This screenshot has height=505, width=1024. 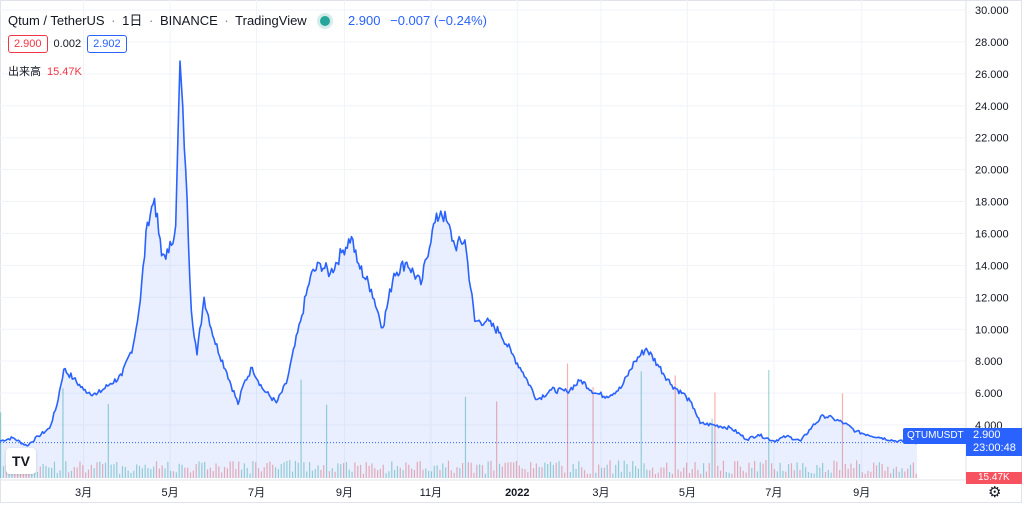 I want to click on gear-icon: ⚙, so click(x=995, y=492).